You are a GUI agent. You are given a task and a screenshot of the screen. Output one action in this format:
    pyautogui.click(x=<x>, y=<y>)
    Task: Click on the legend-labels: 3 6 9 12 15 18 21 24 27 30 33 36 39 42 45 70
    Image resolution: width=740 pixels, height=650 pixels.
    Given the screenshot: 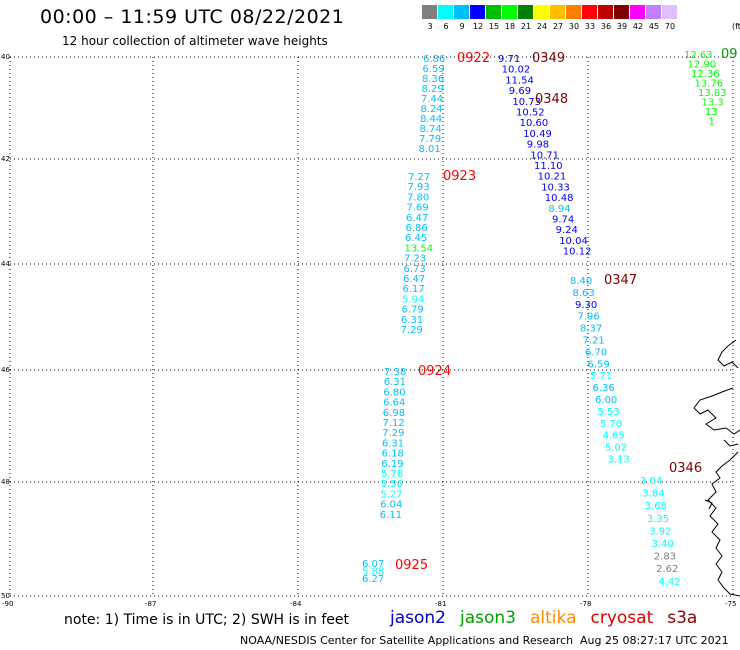 What is the action you would take?
    pyautogui.click(x=550, y=25)
    